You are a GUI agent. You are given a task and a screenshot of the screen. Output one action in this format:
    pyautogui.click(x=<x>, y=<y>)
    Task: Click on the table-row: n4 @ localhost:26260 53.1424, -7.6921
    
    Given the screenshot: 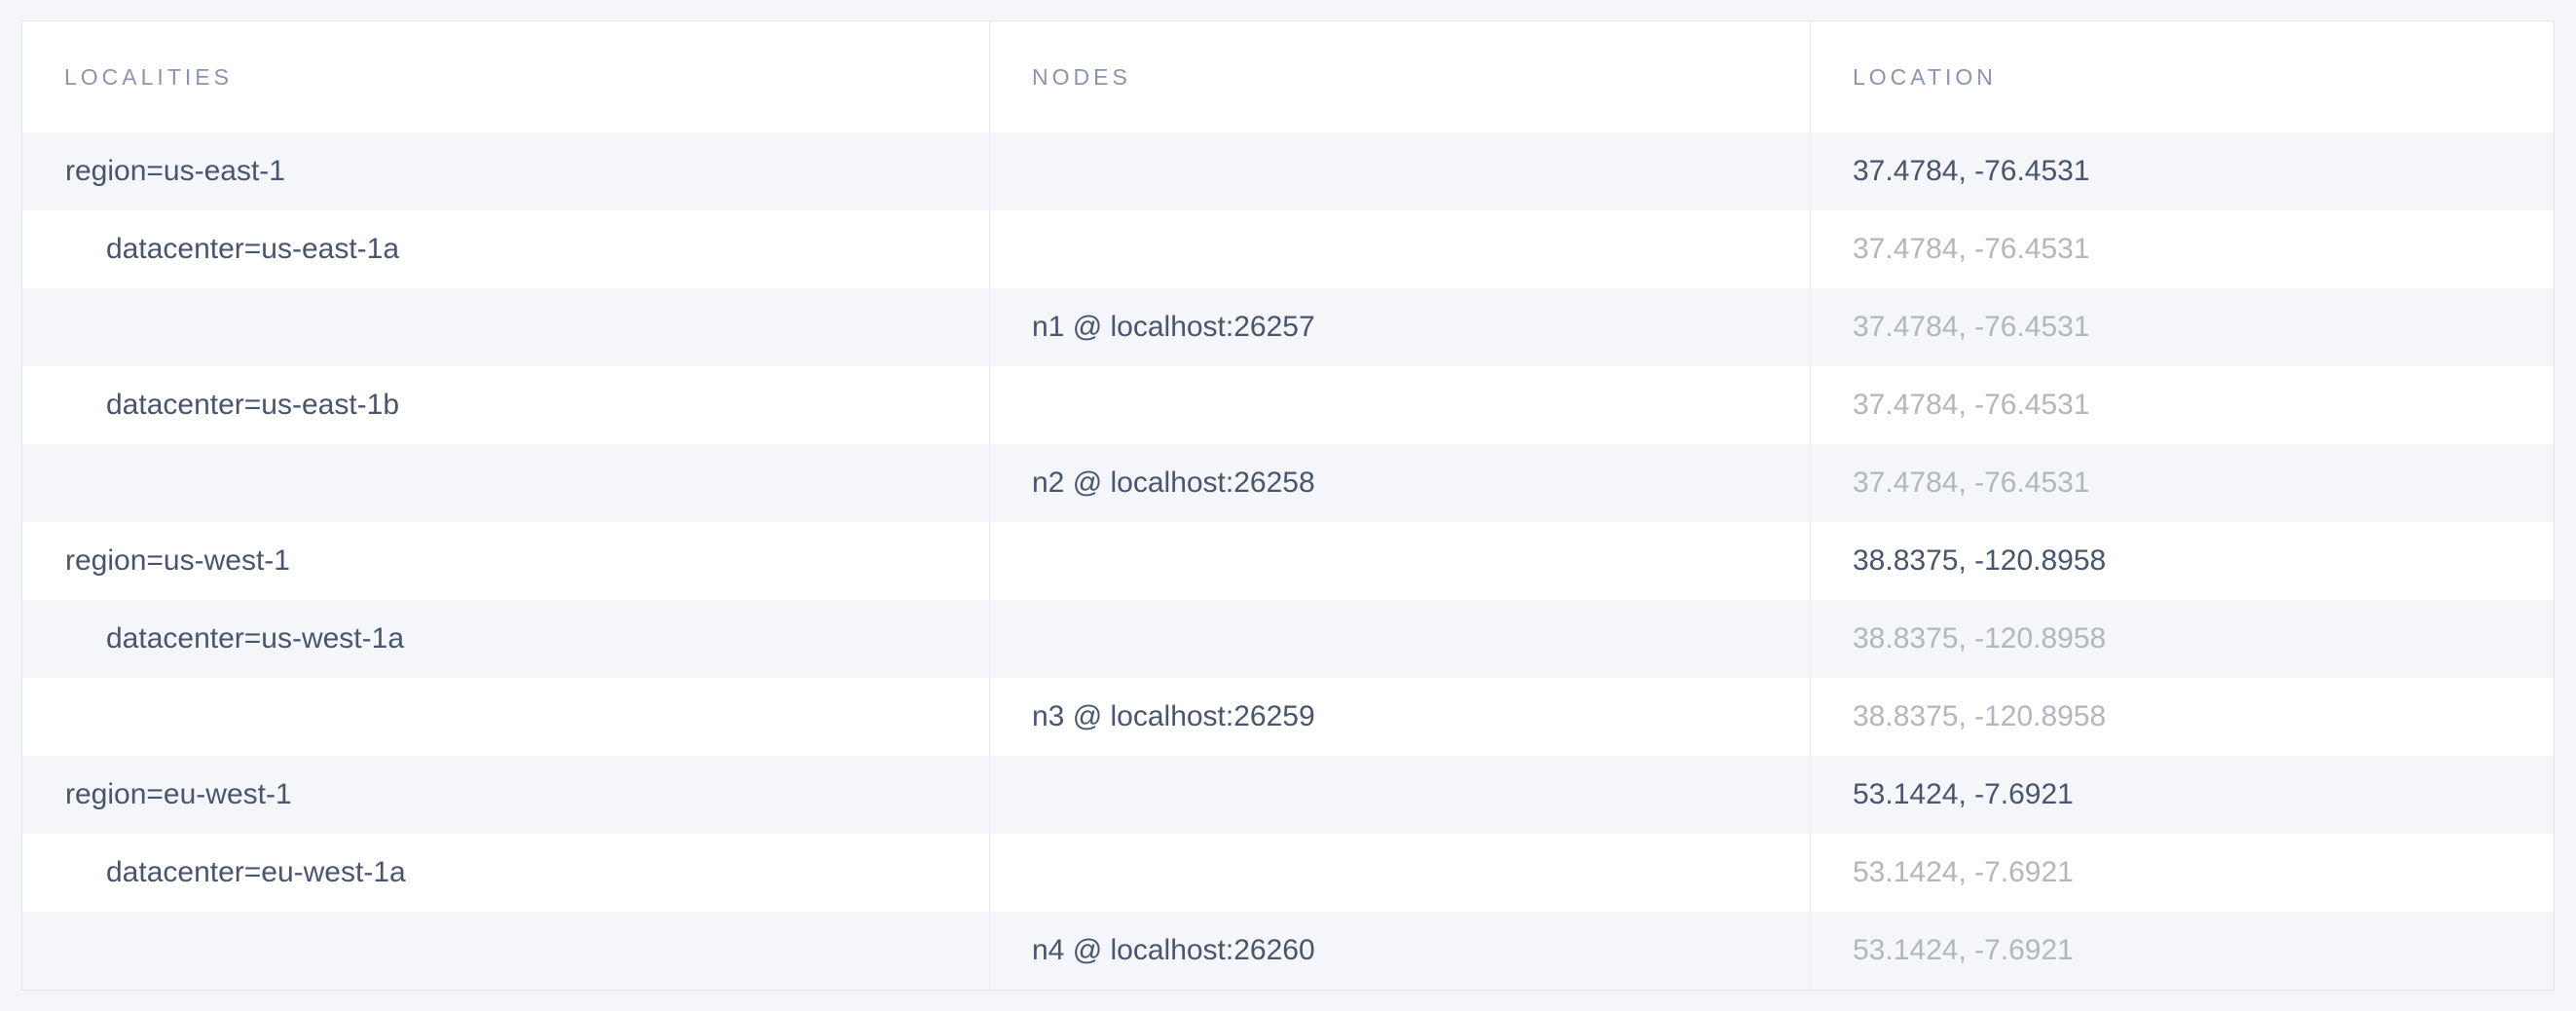 What is the action you would take?
    pyautogui.click(x=1288, y=951)
    